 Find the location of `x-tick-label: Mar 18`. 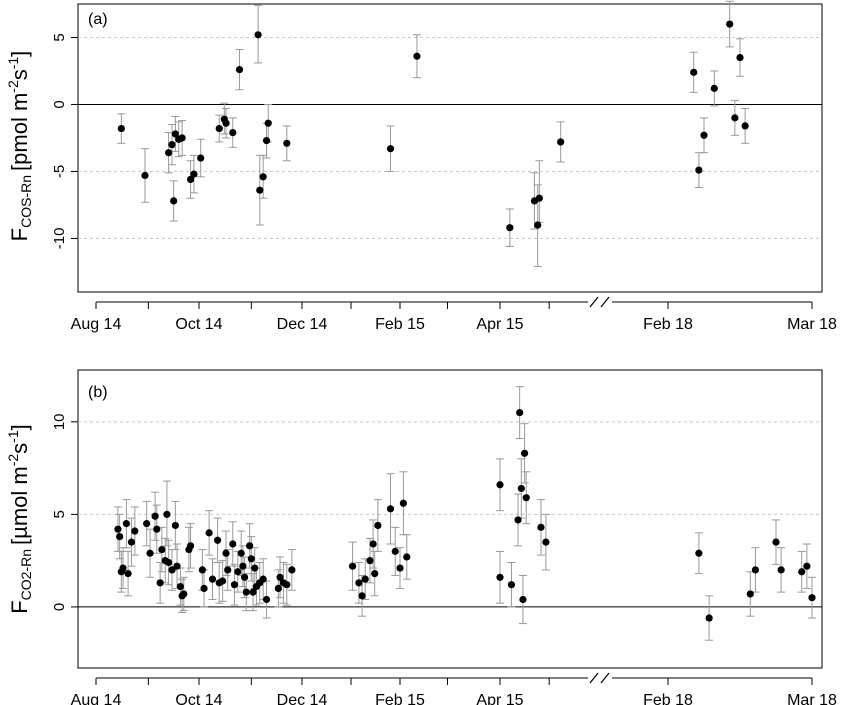

x-tick-label: Mar 18 is located at coordinates (812, 324).